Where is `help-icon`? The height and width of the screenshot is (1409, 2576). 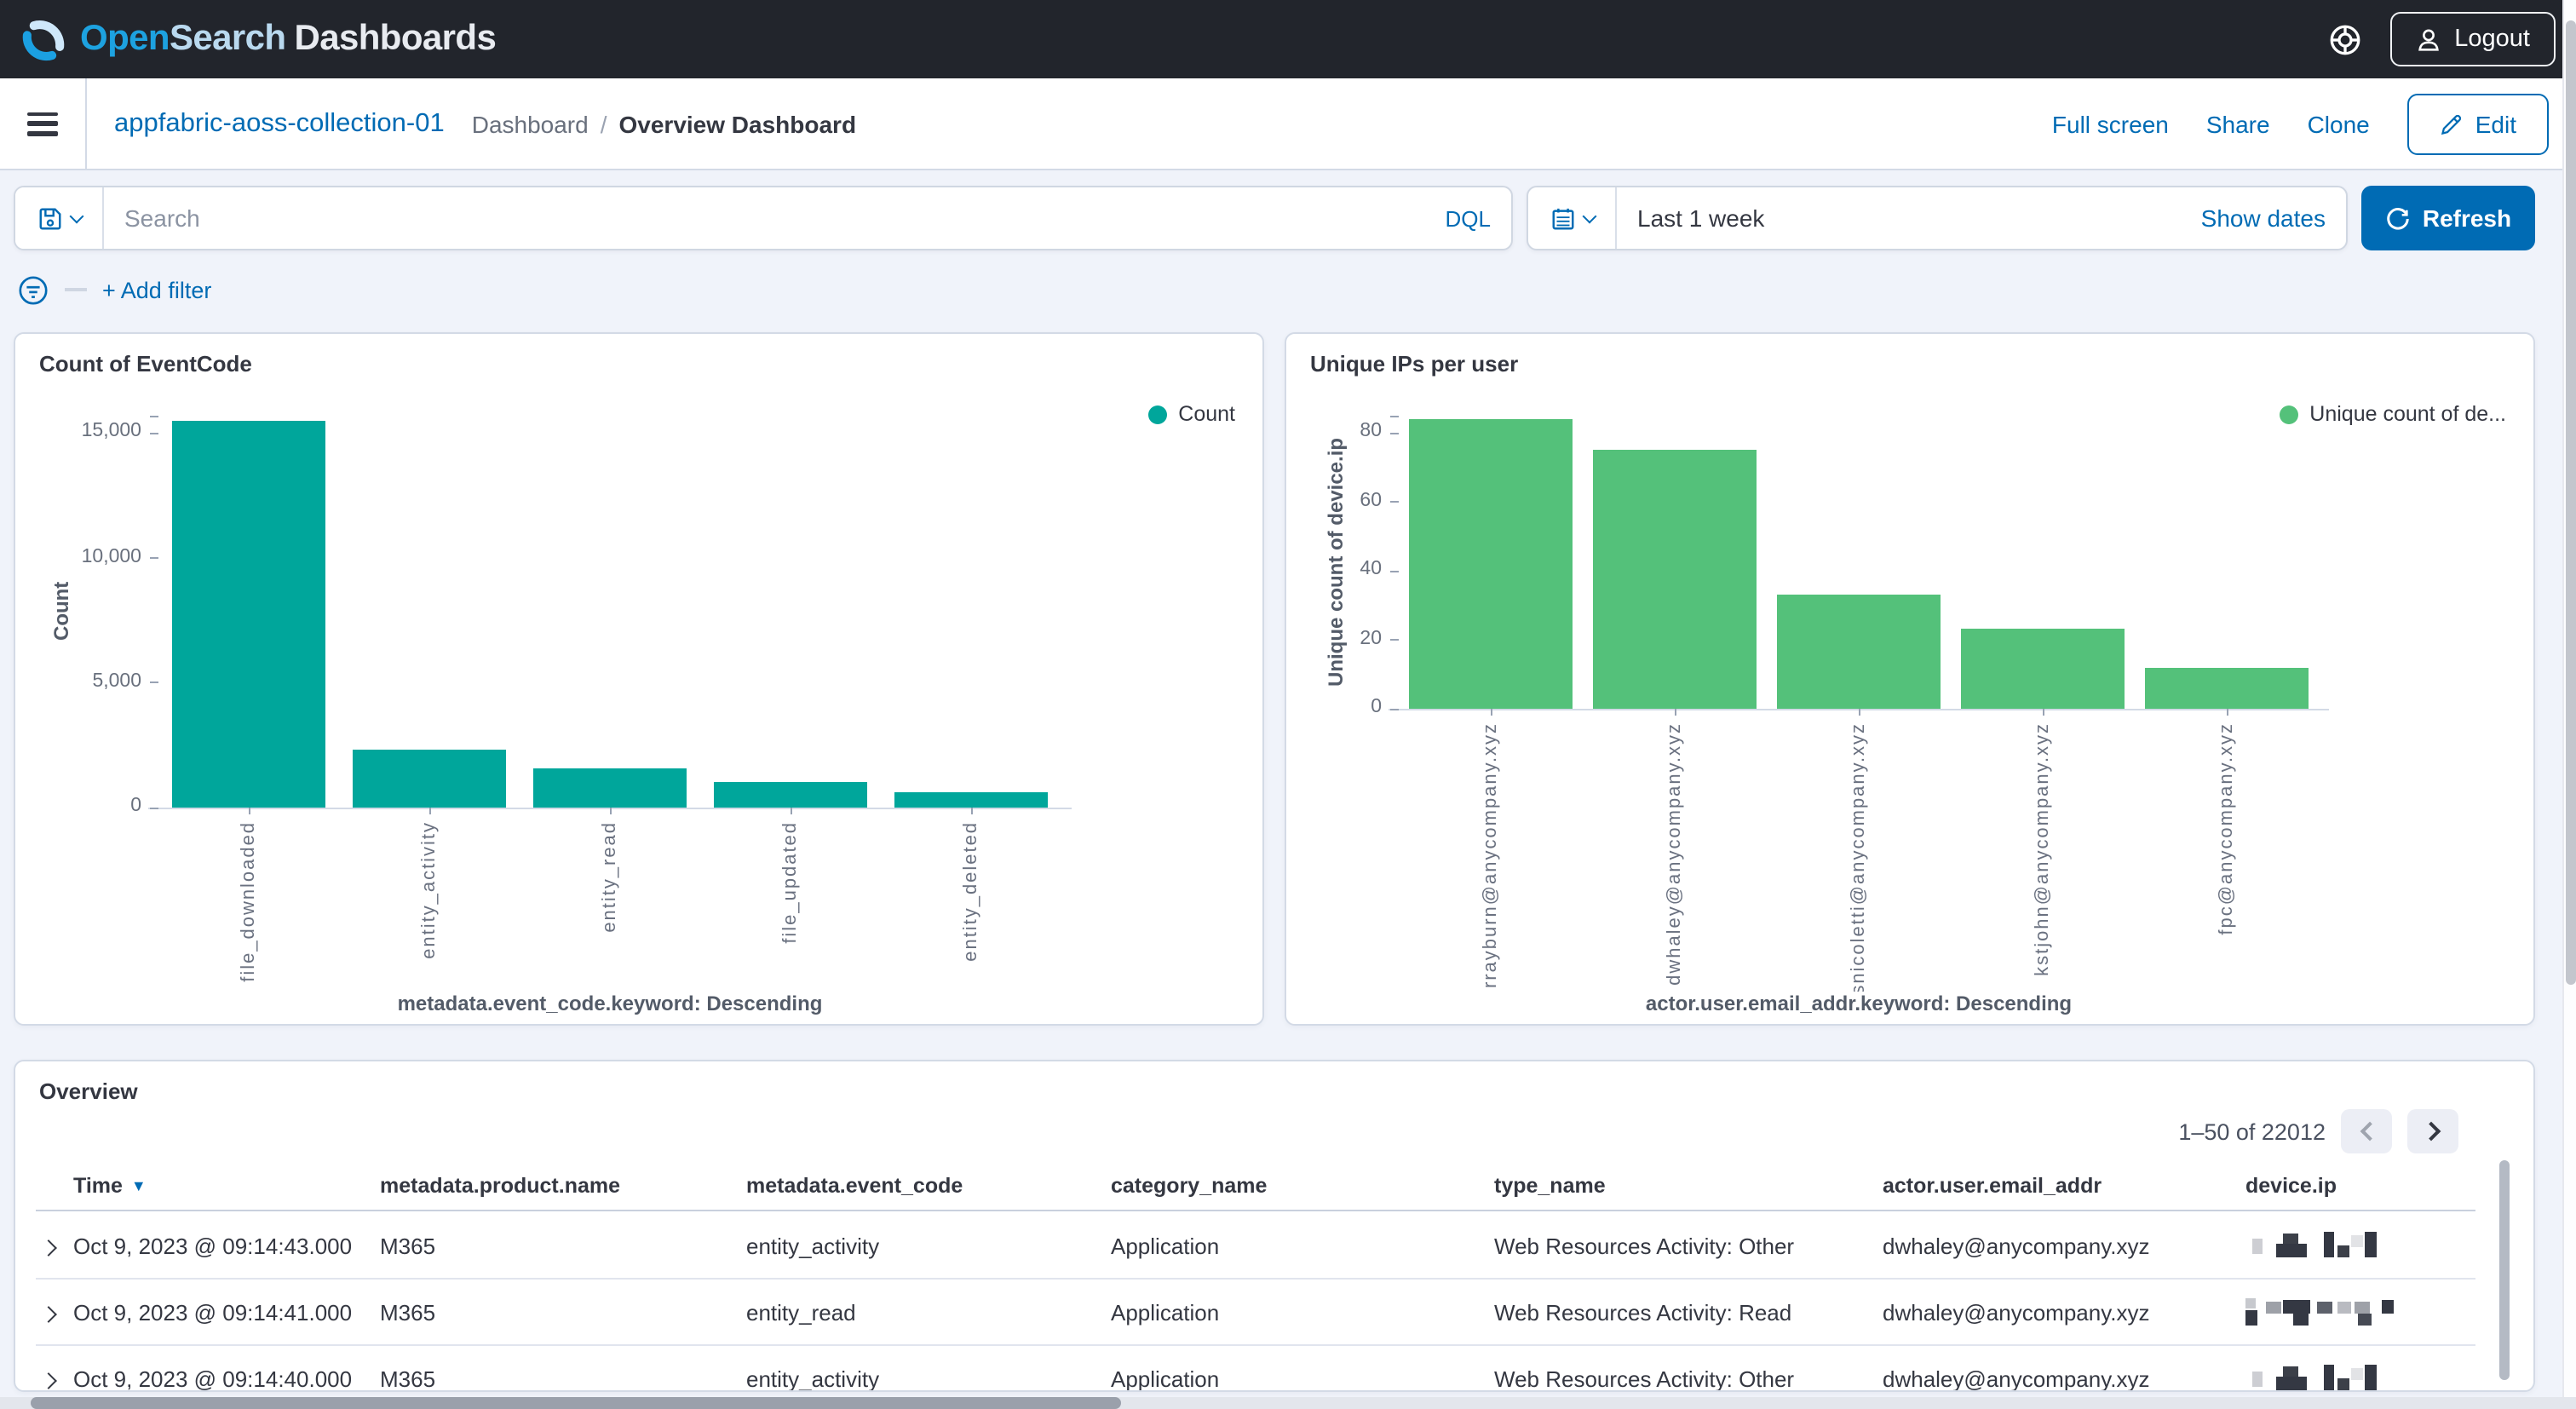
help-icon is located at coordinates (2344, 39).